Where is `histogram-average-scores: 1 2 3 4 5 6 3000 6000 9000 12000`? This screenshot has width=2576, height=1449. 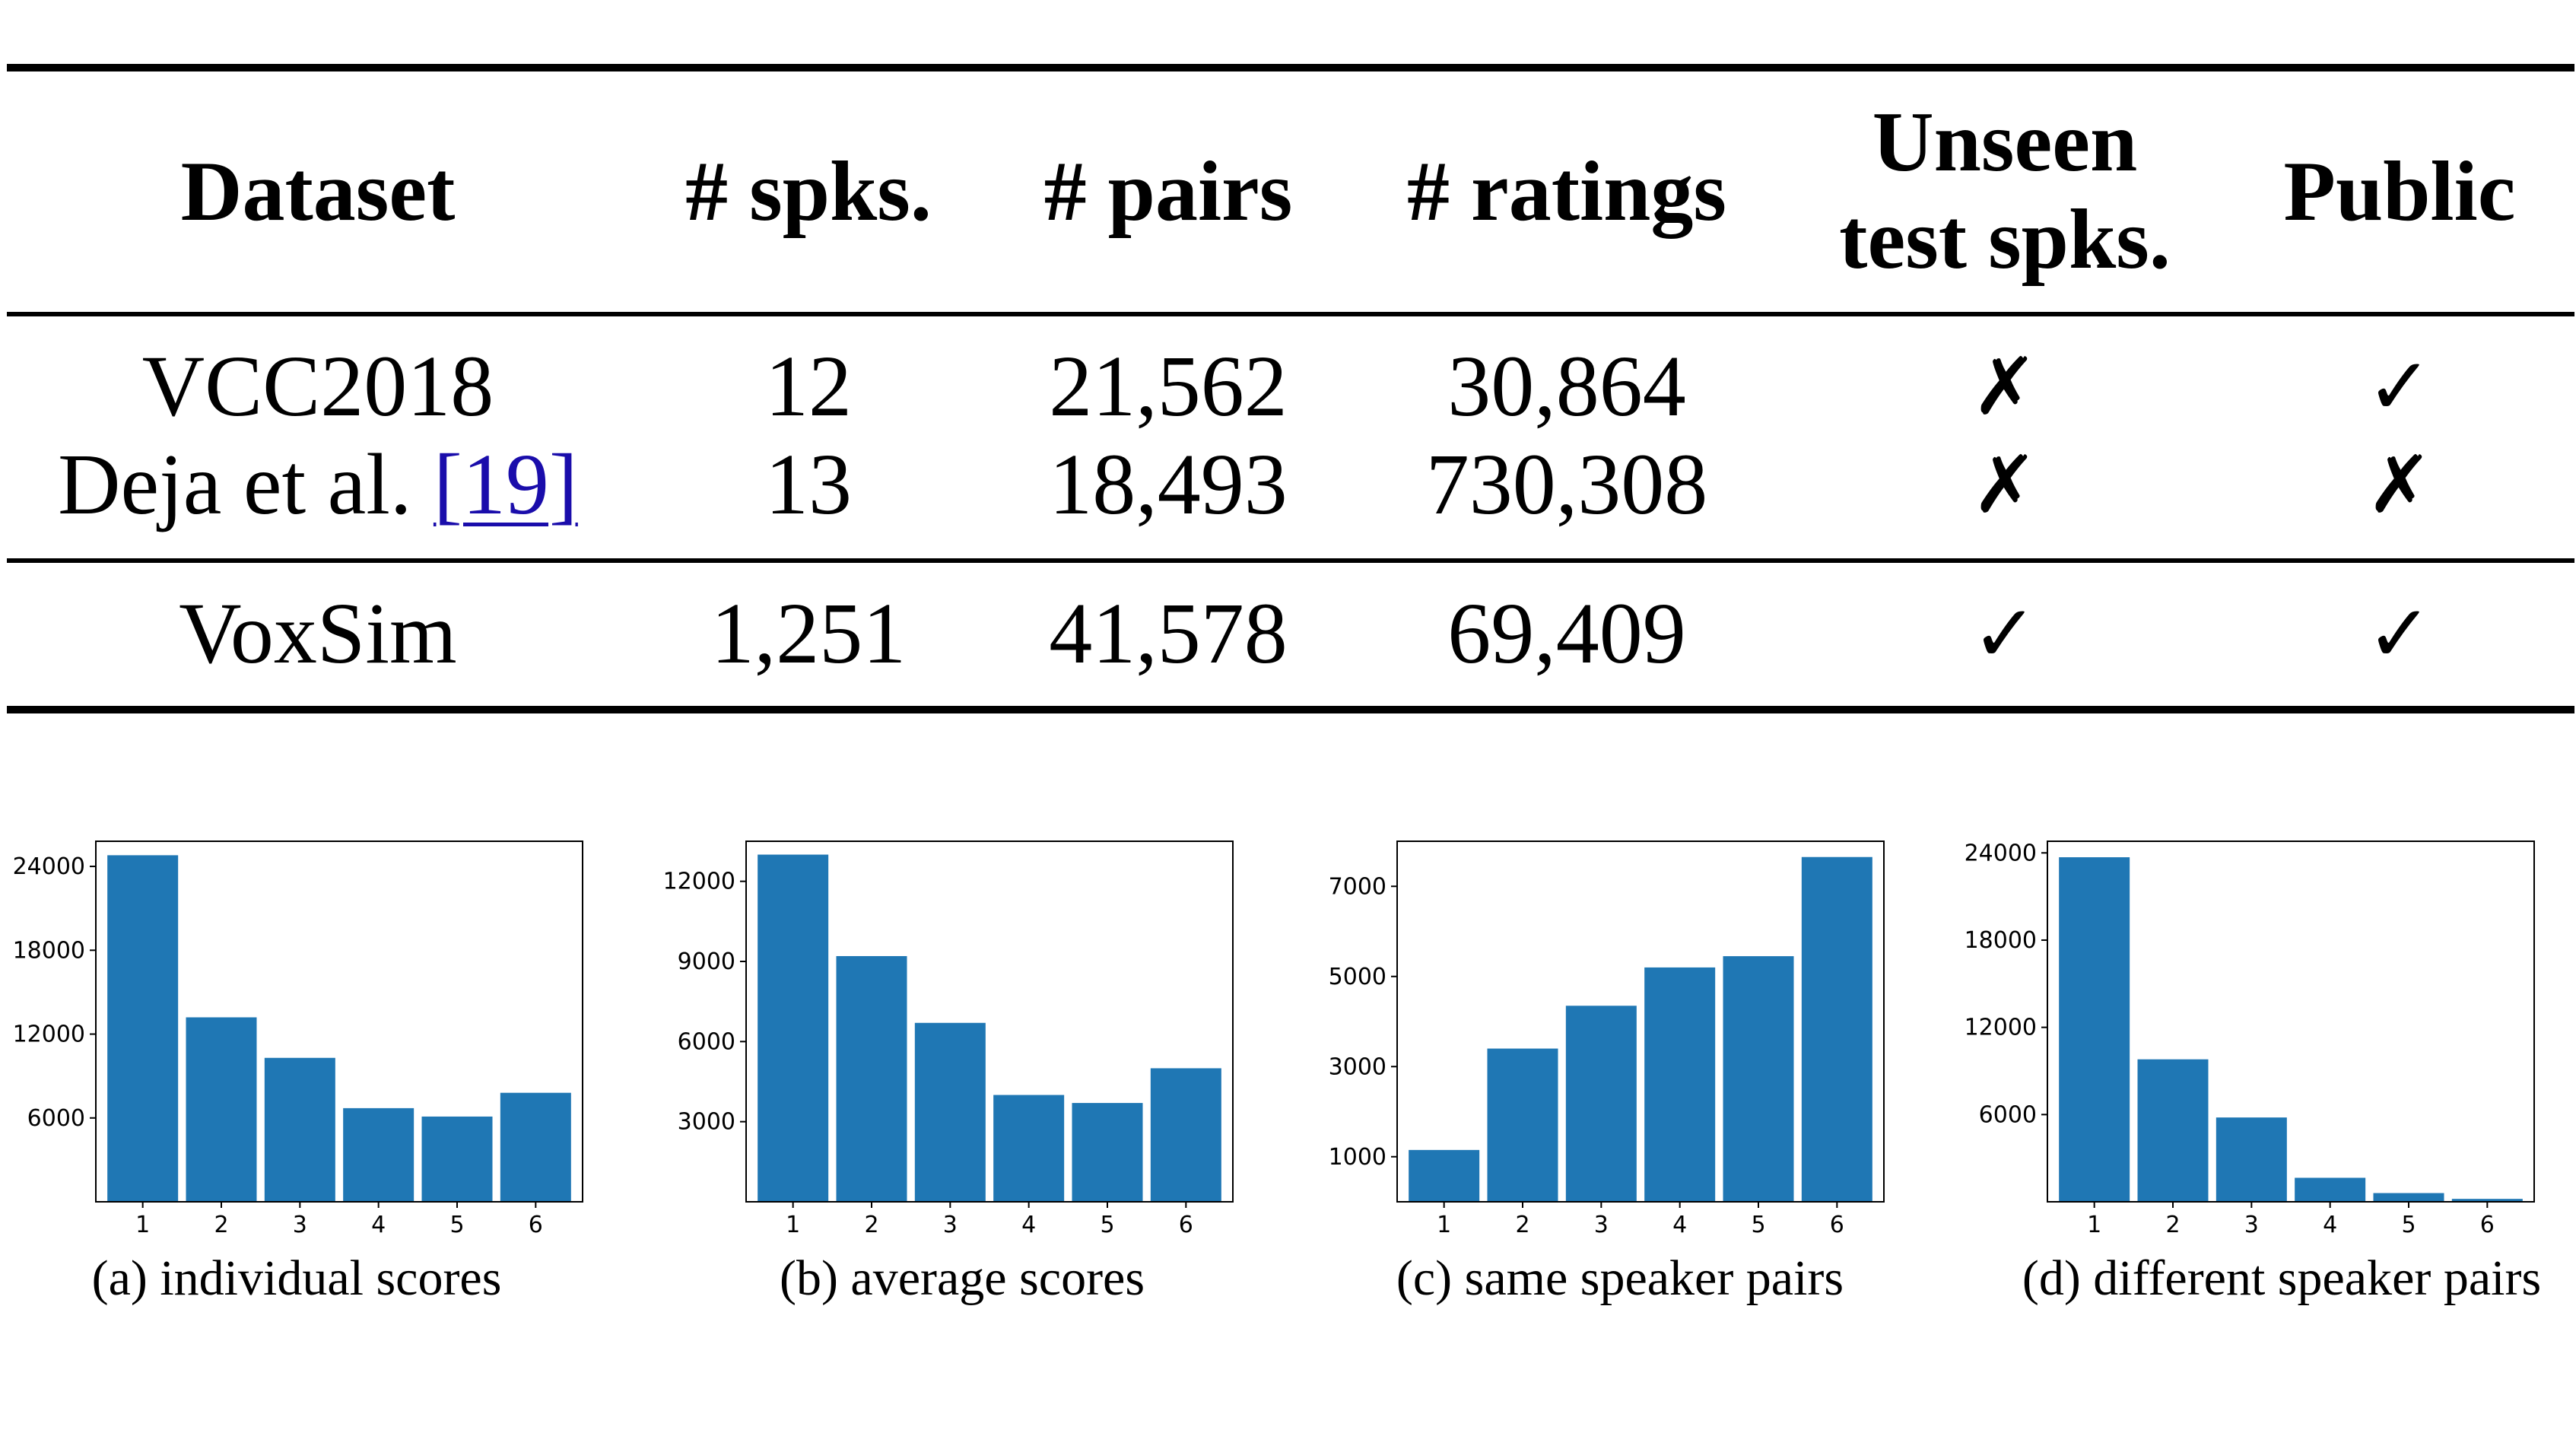
histogram-average-scores: 1 2 3 4 5 6 3000 6000 9000 12000 is located at coordinates (962, 1064).